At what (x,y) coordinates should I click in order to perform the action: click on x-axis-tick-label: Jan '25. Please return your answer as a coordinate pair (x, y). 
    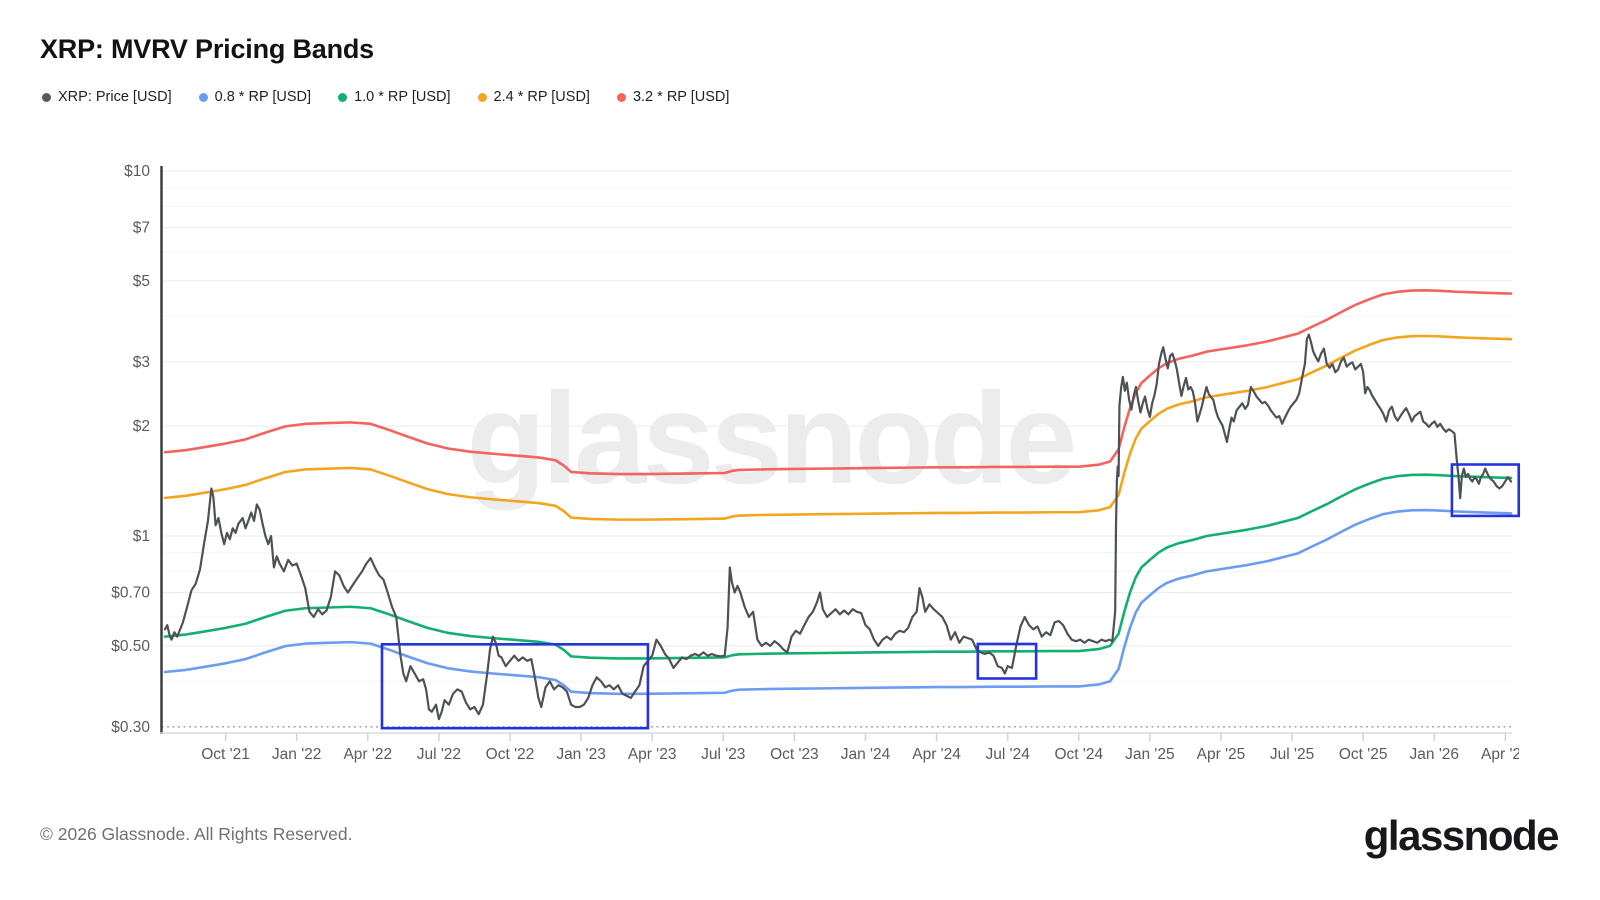
    Looking at the image, I should click on (1150, 754).